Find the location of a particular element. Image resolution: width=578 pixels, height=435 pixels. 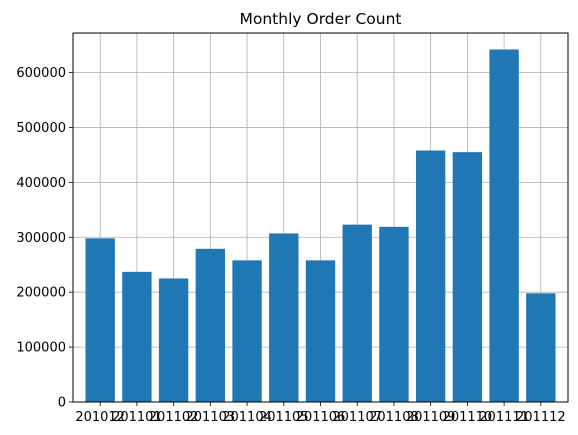

x-tick-label: 201110 is located at coordinates (468, 417).